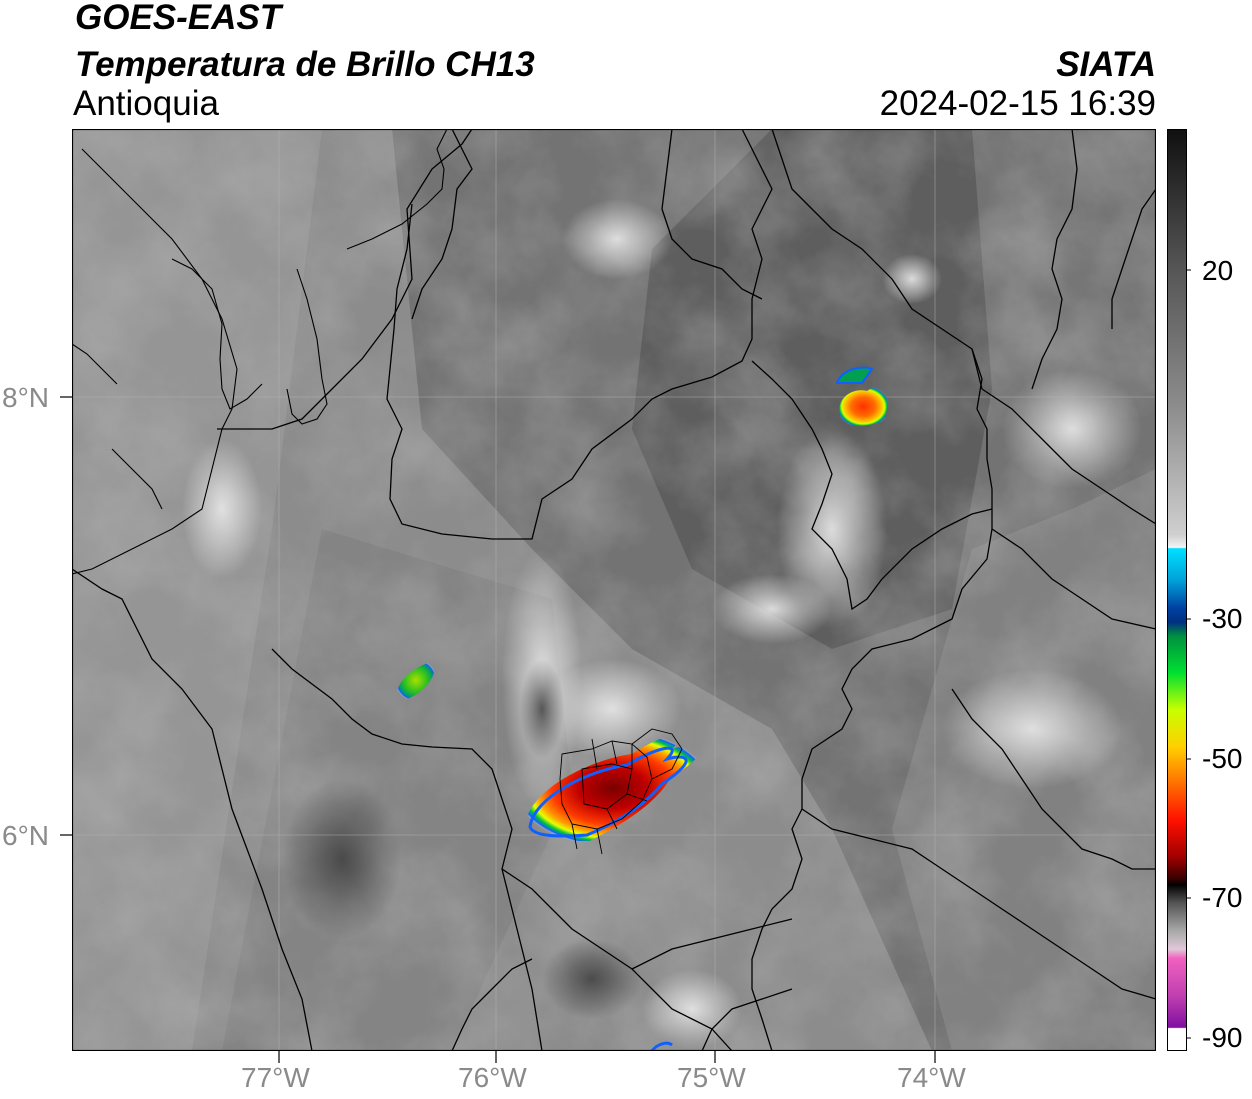 Image resolution: width=1252 pixels, height=1099 pixels. What do you see at coordinates (415, 680) in the screenshot?
I see `western-storm` at bounding box center [415, 680].